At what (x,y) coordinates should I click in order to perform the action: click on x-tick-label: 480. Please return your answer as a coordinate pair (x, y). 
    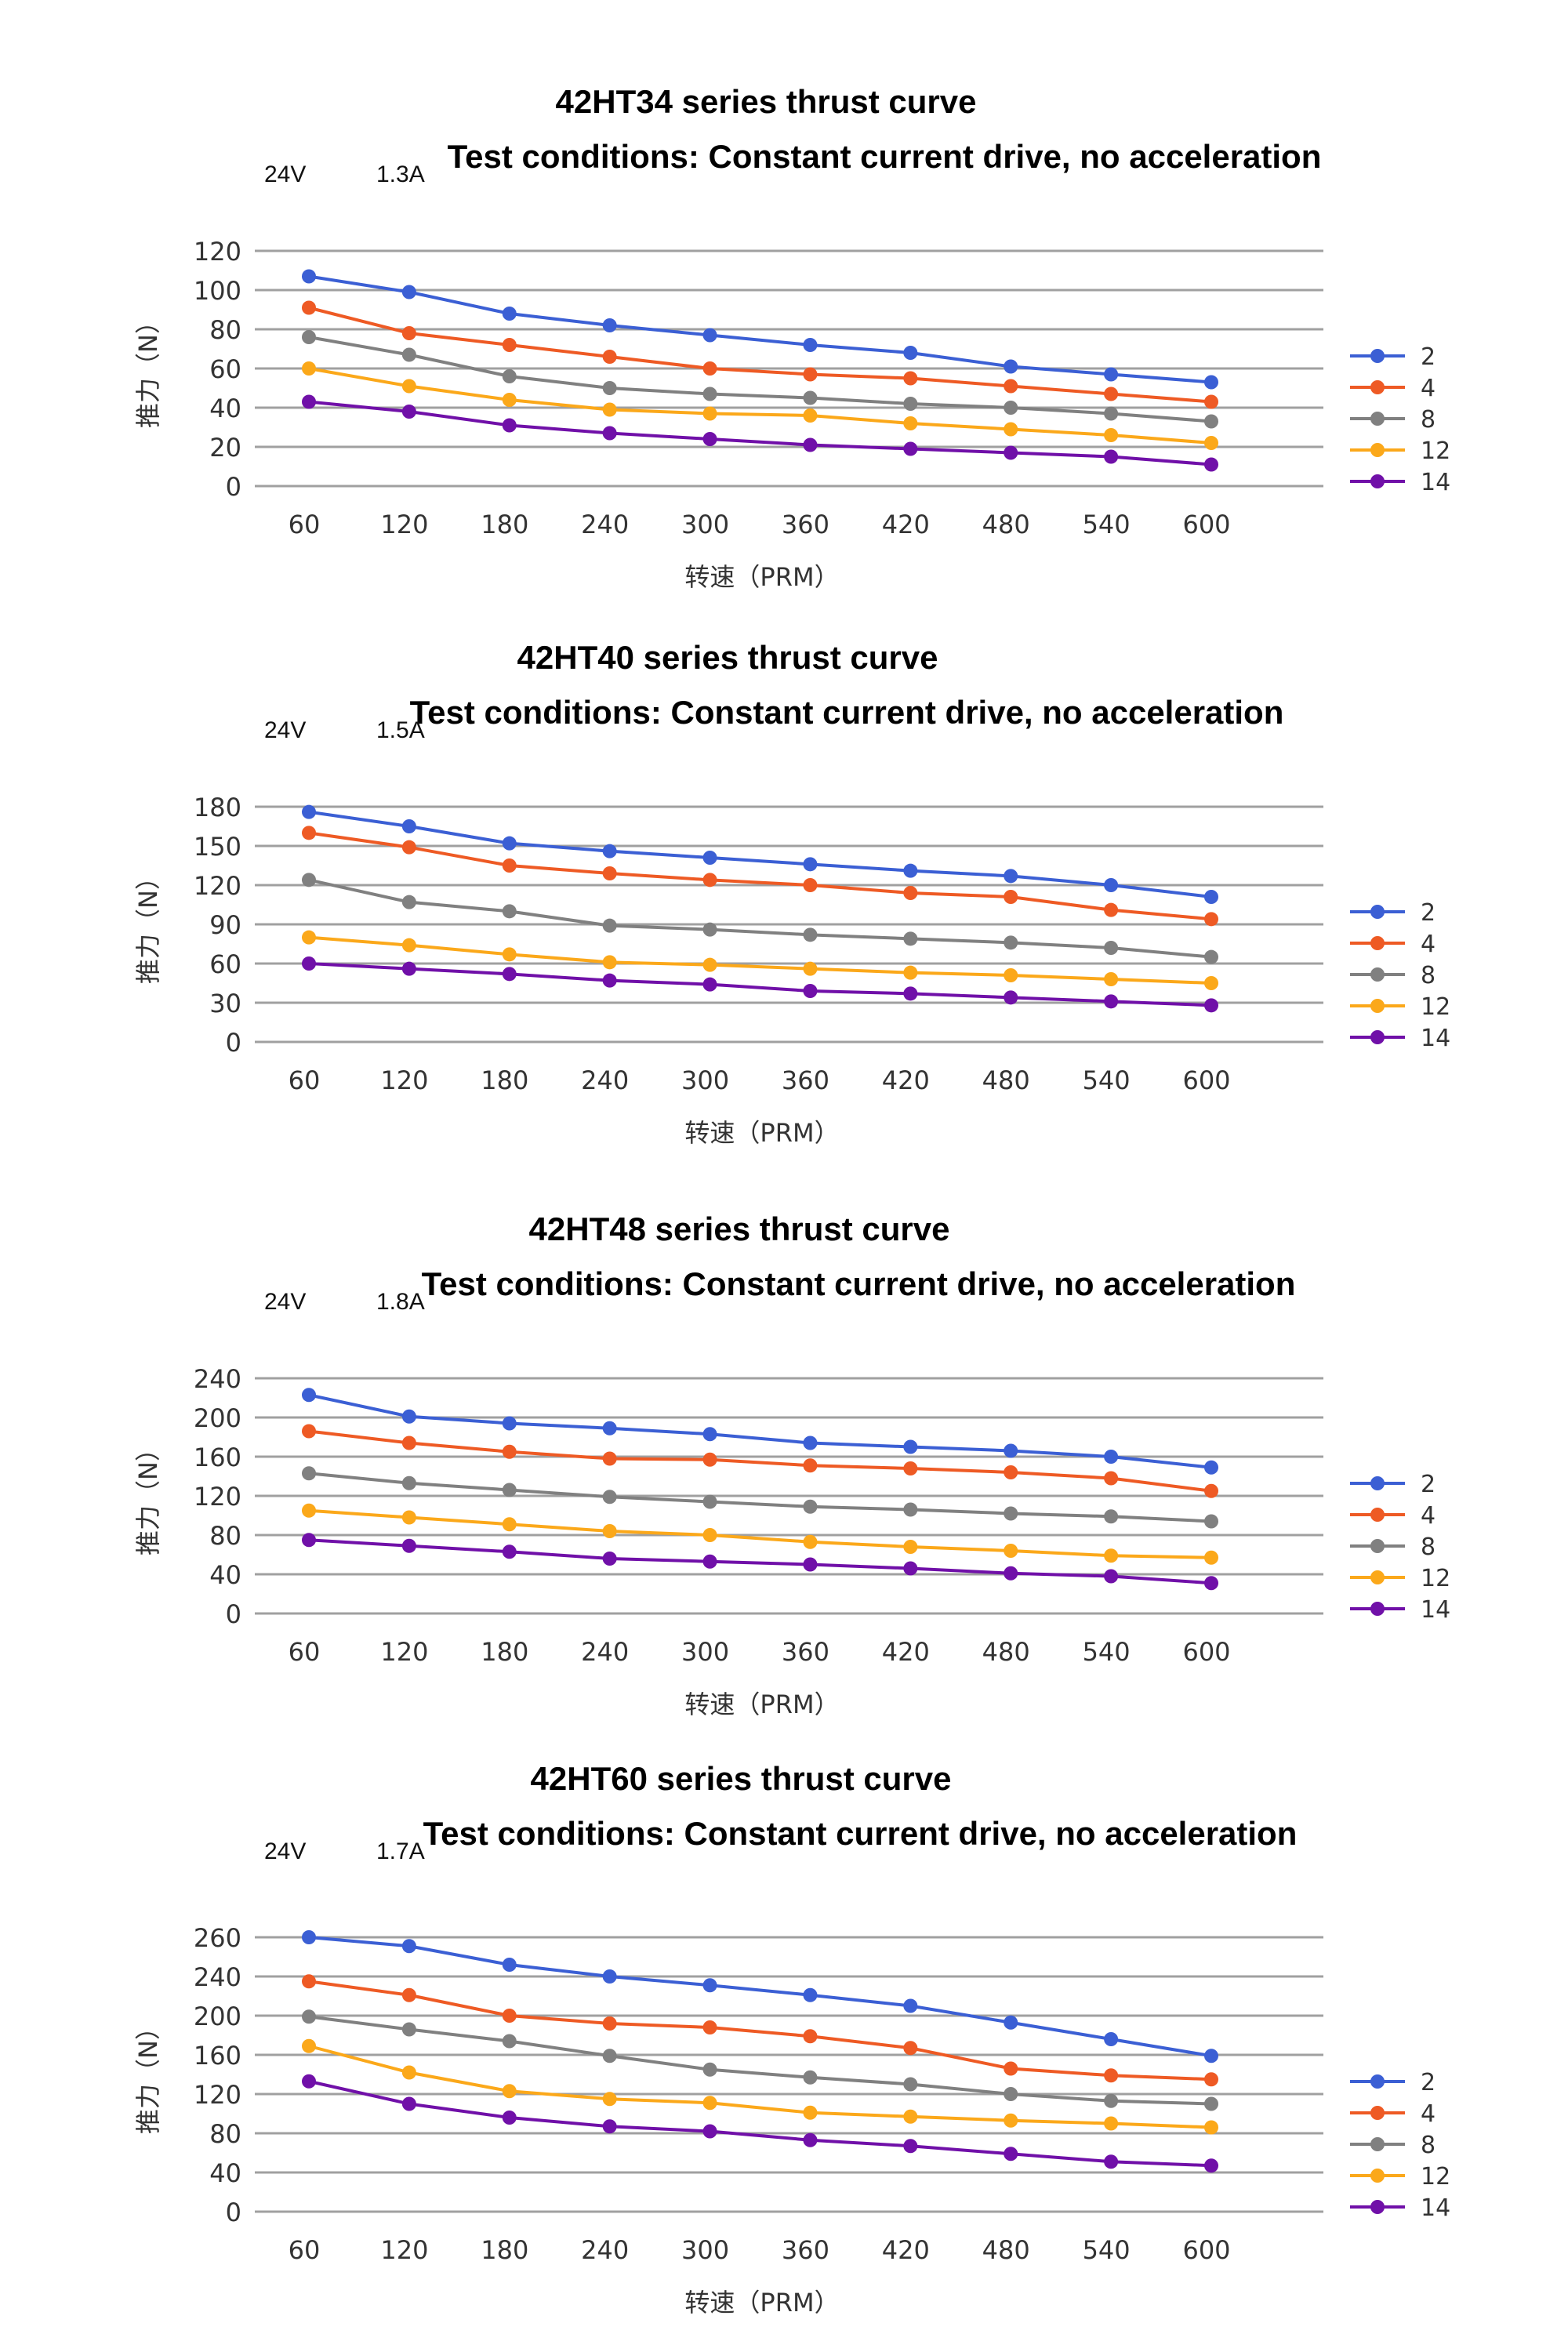
    Looking at the image, I should click on (1006, 524).